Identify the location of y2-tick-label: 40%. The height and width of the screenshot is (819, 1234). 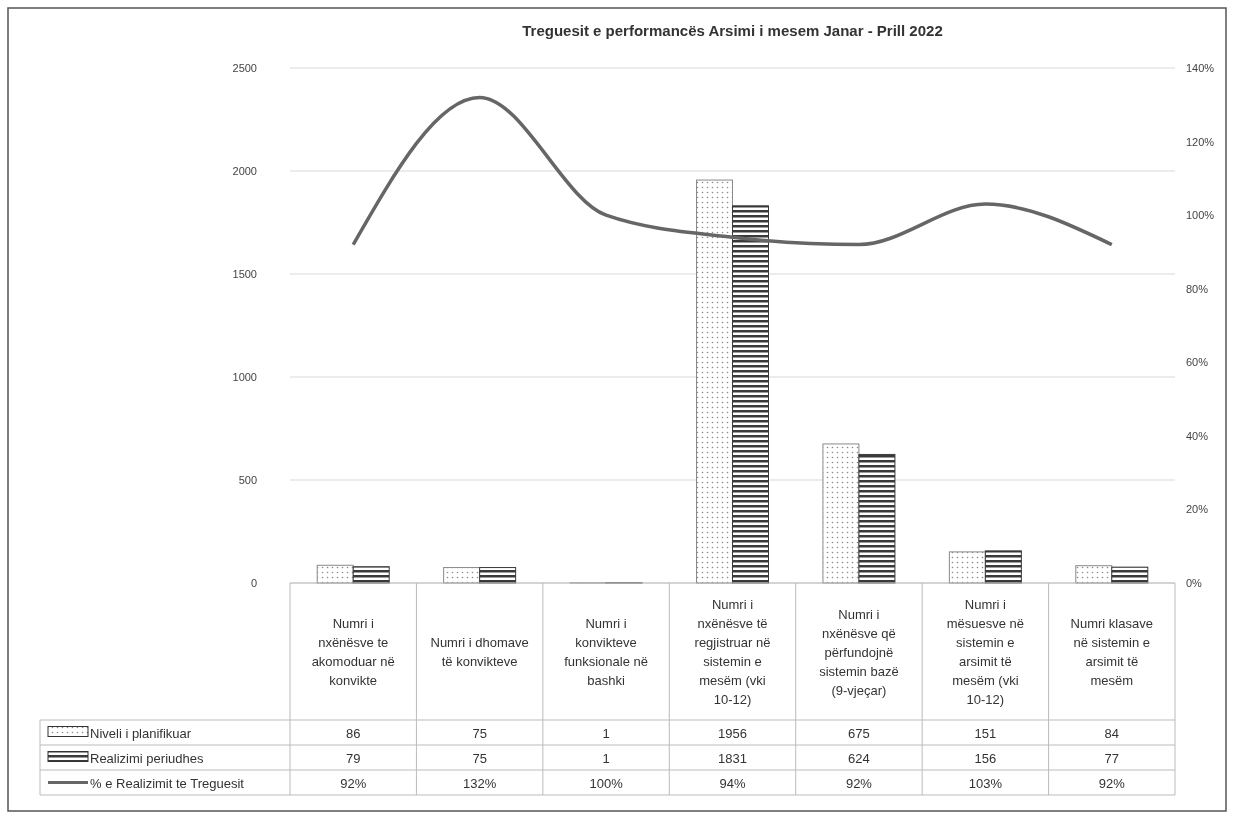
(1197, 435).